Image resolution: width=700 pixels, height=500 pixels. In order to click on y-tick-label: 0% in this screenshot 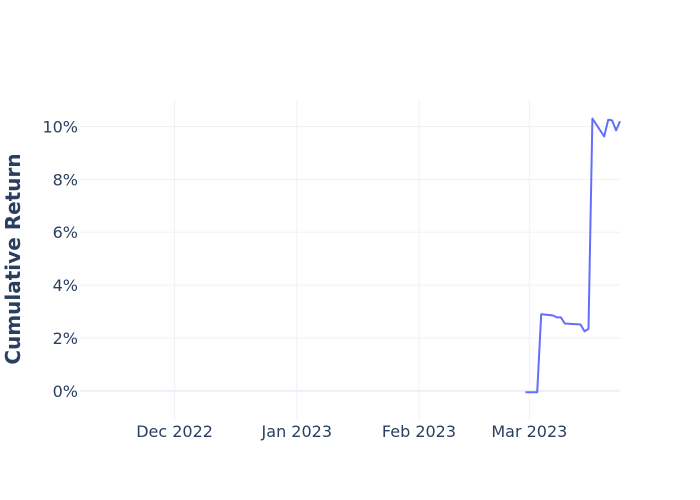, I will do `click(65, 391)`.